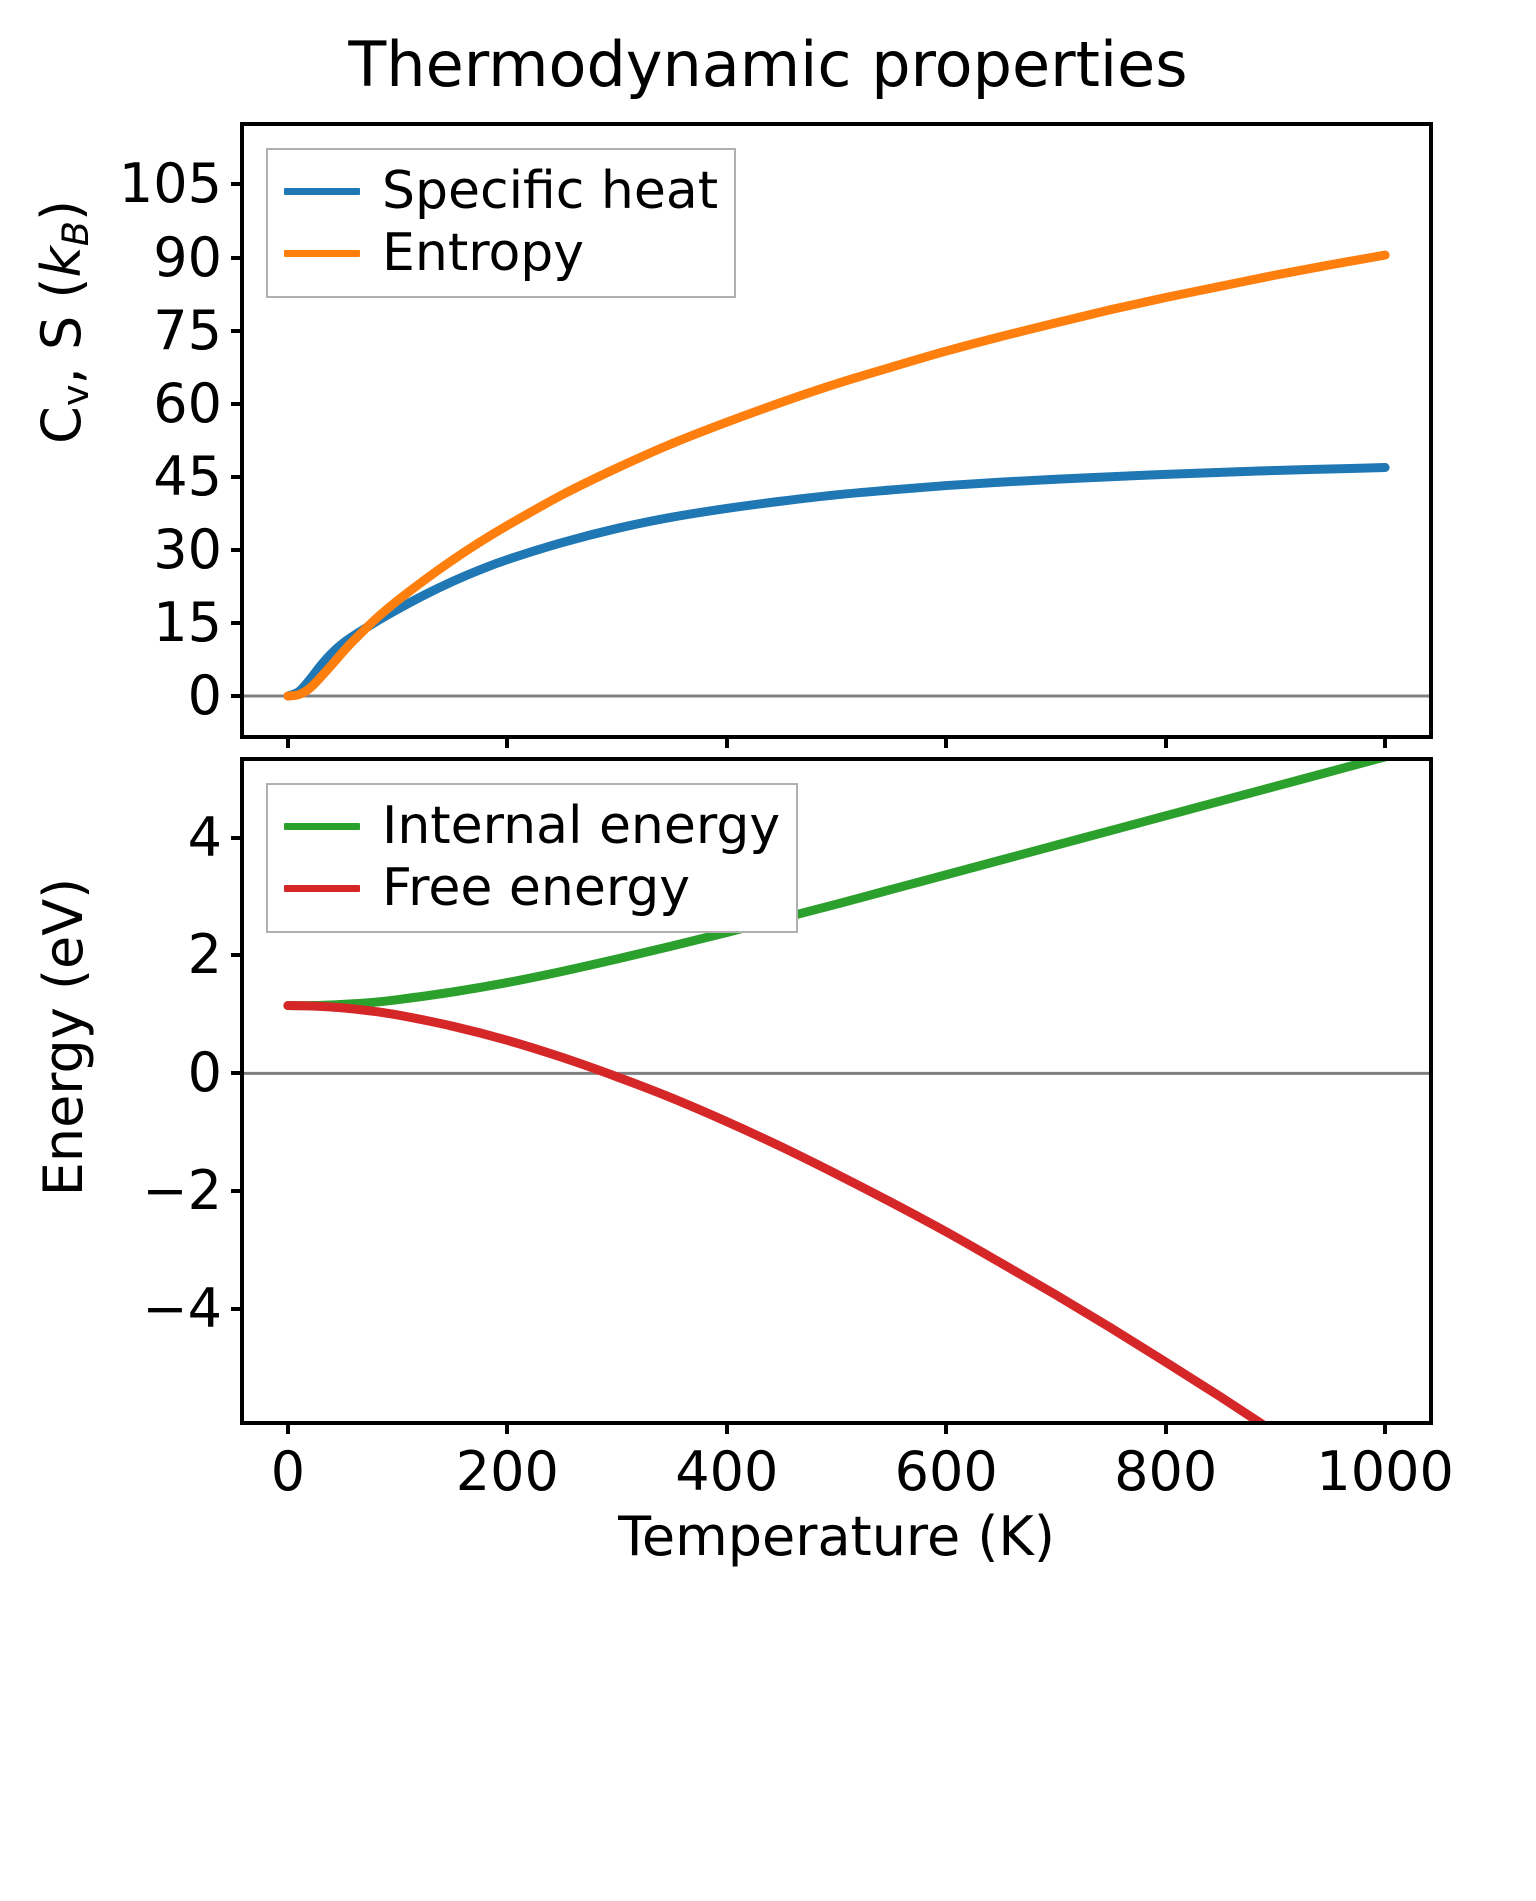  I want to click on curve-specific-heat, so click(836, 582).